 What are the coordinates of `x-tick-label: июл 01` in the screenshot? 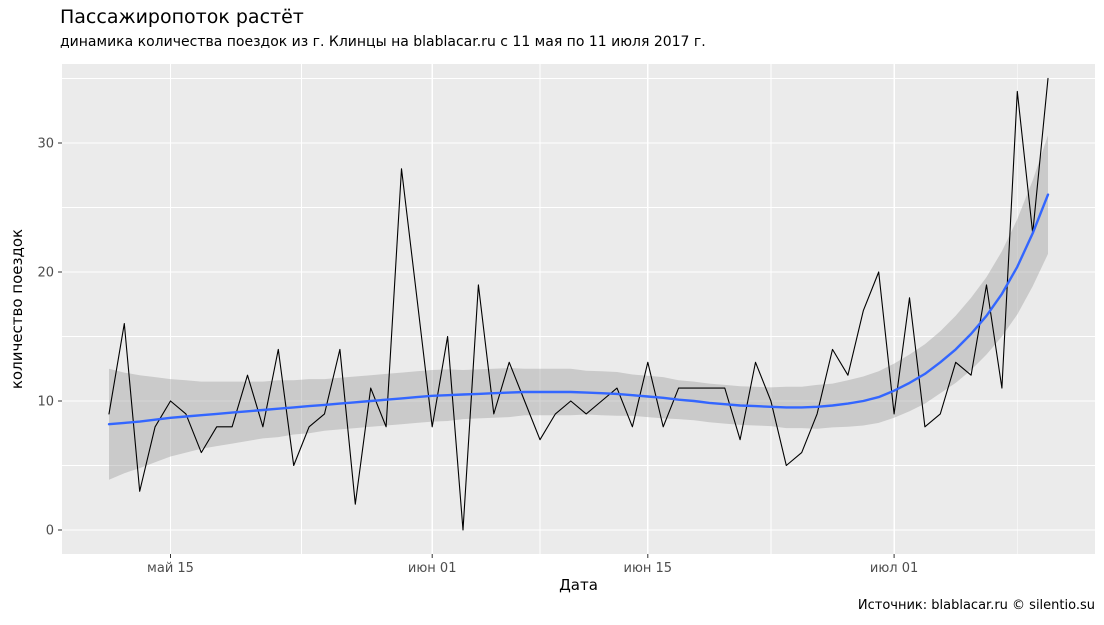 It's located at (894, 568).